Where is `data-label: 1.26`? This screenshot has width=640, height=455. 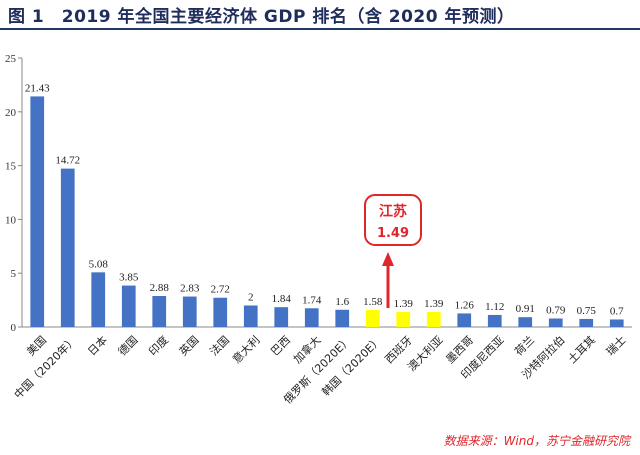 data-label: 1.26 is located at coordinates (465, 305).